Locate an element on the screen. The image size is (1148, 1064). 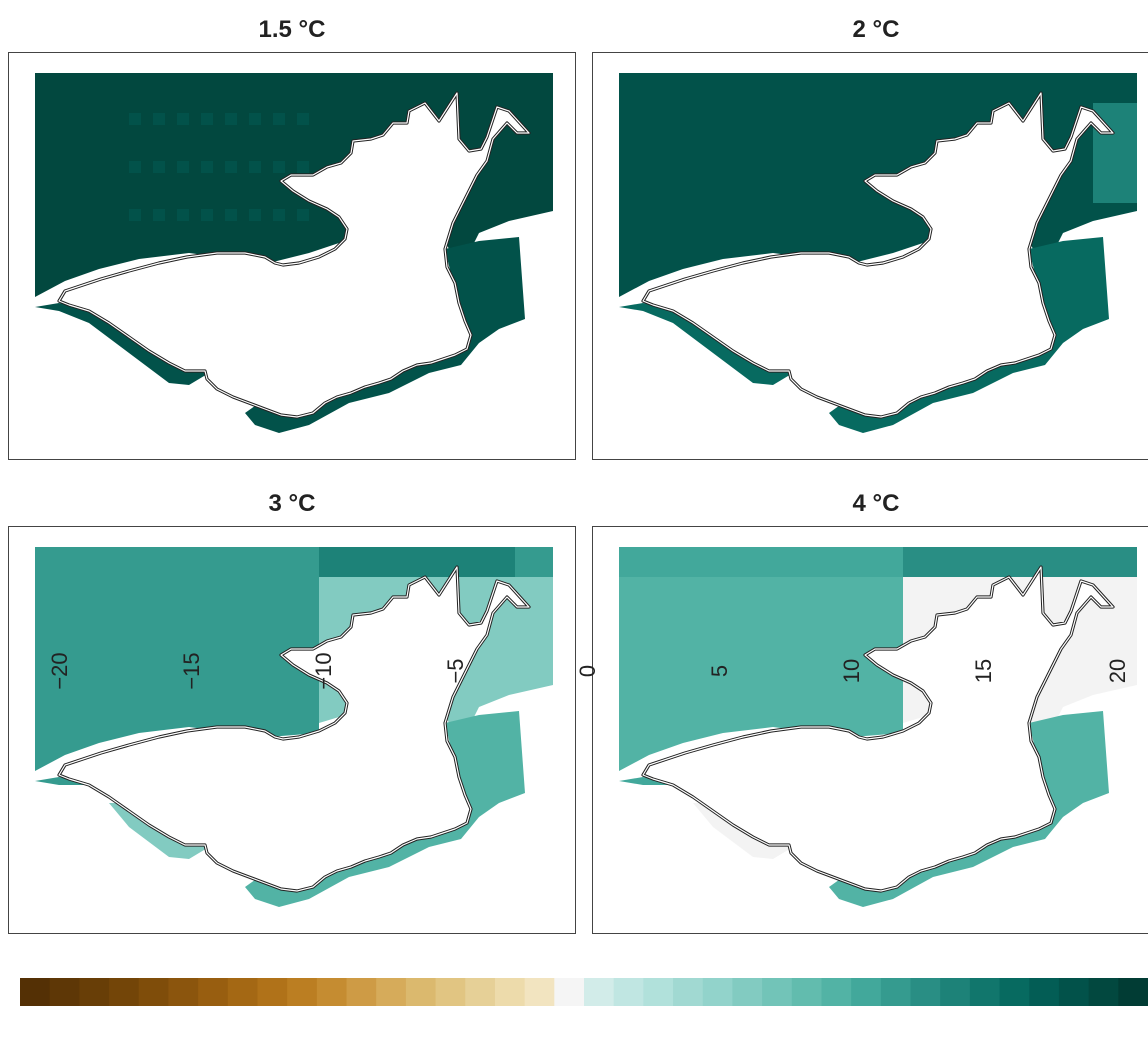
colorbar-tick-label: 20 is located at coordinates (1117, 671).